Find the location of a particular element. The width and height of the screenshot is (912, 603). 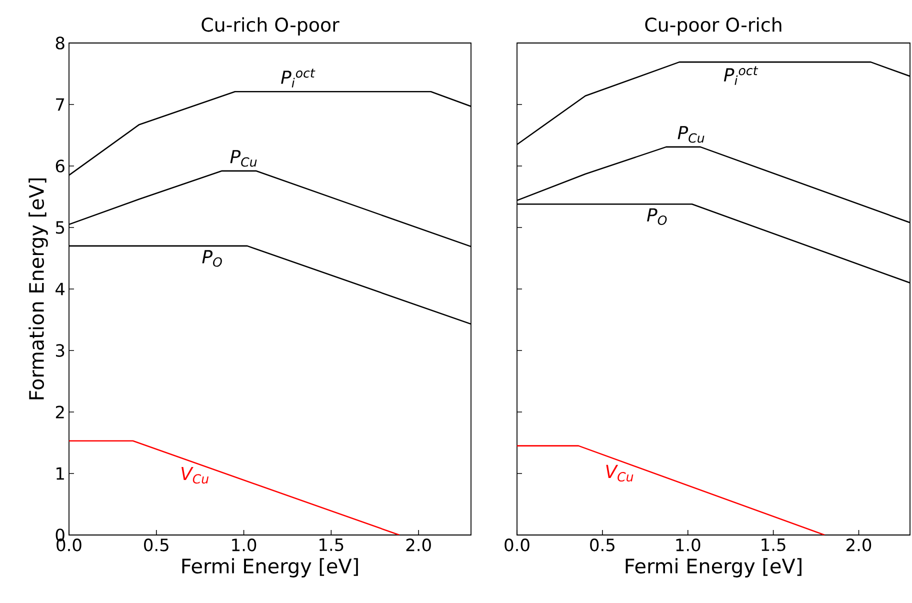

y-tick-label: 6 is located at coordinates (60, 166).